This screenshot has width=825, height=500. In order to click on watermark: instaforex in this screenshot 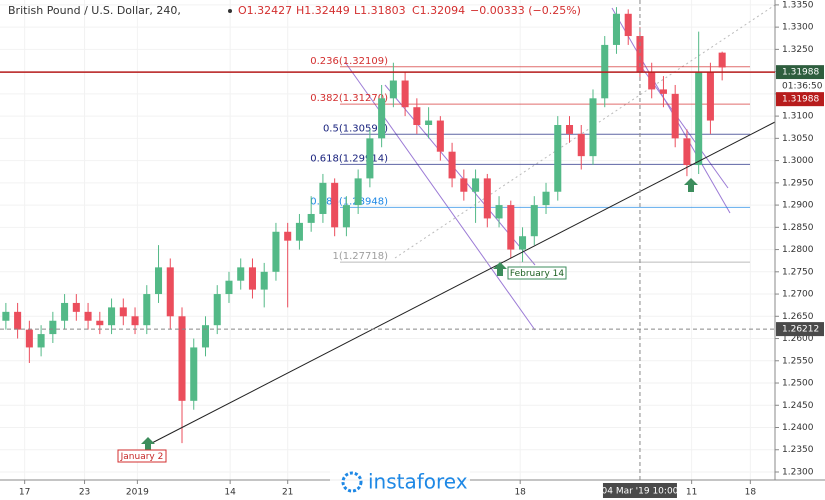, I will do `click(418, 482)`.